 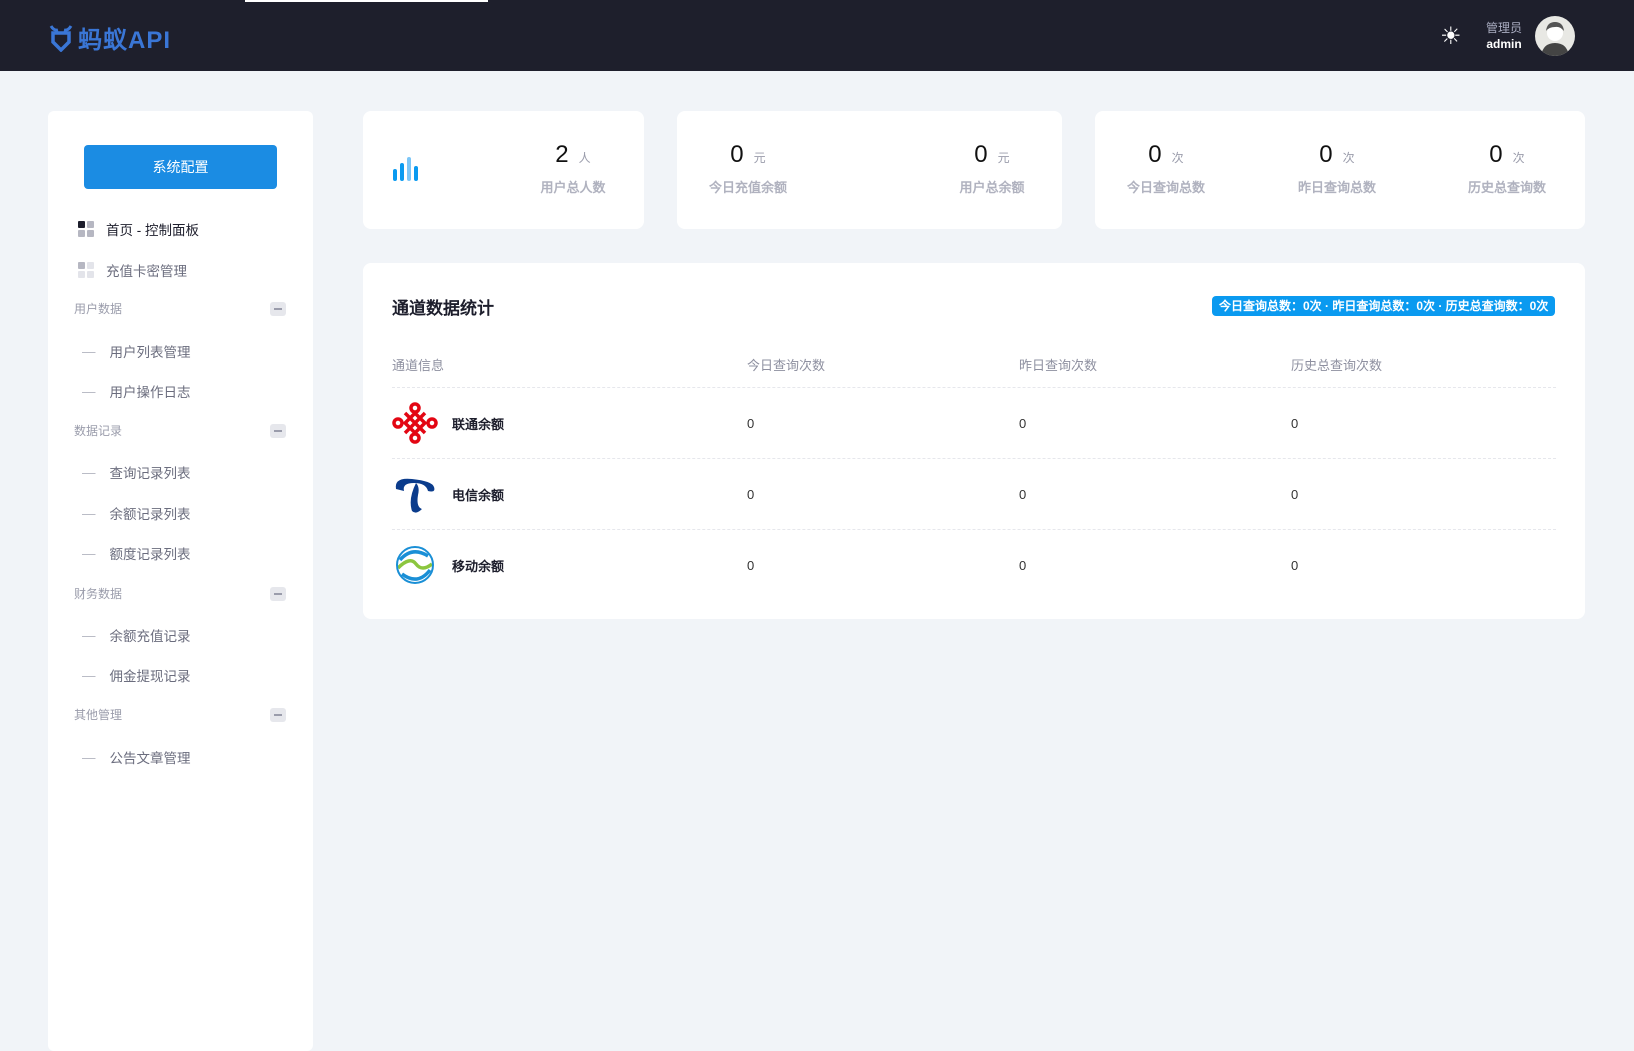 I want to click on summary-badge: 今日查询总数：0次 · 昨日查询总数：0次 · 历史总查询数：0次, so click(x=1384, y=306).